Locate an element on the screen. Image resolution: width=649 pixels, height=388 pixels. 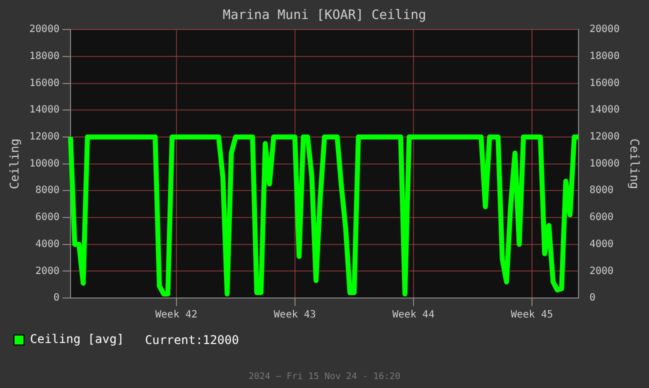
y-tick-label: 12000 is located at coordinates (44, 137).